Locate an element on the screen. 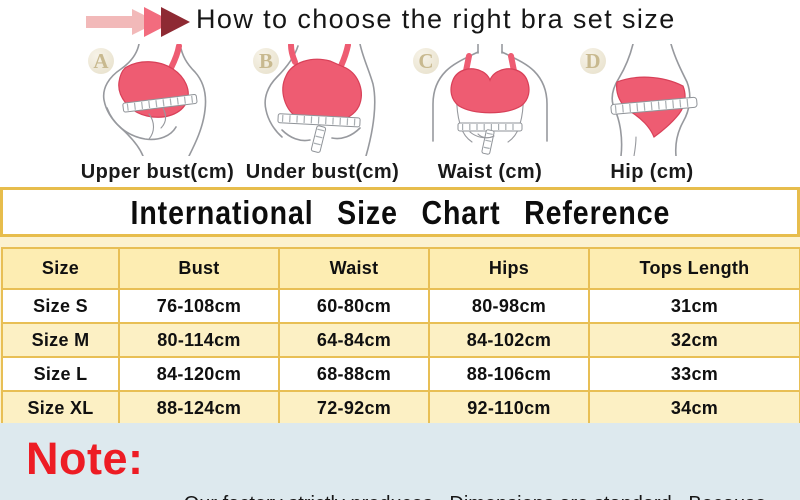 The height and width of the screenshot is (500, 800). cell-tops-length: 34cm is located at coordinates (694, 408).